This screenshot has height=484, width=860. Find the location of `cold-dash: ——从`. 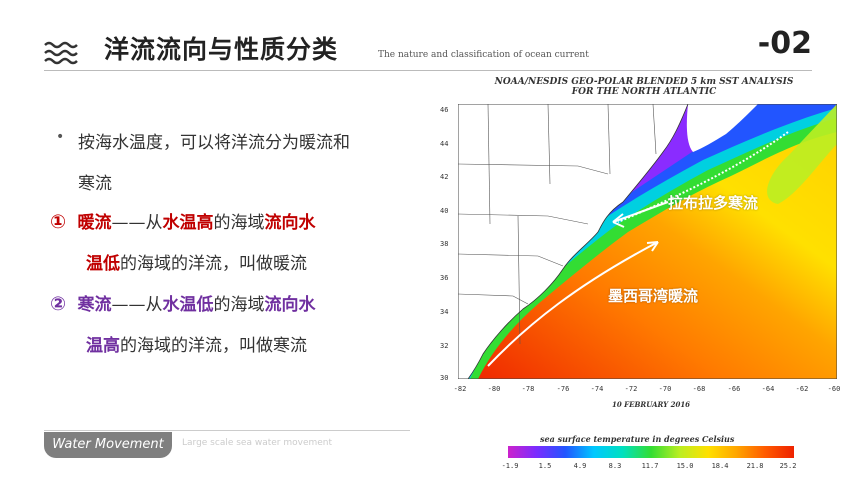

cold-dash: ——从 is located at coordinates (137, 305).